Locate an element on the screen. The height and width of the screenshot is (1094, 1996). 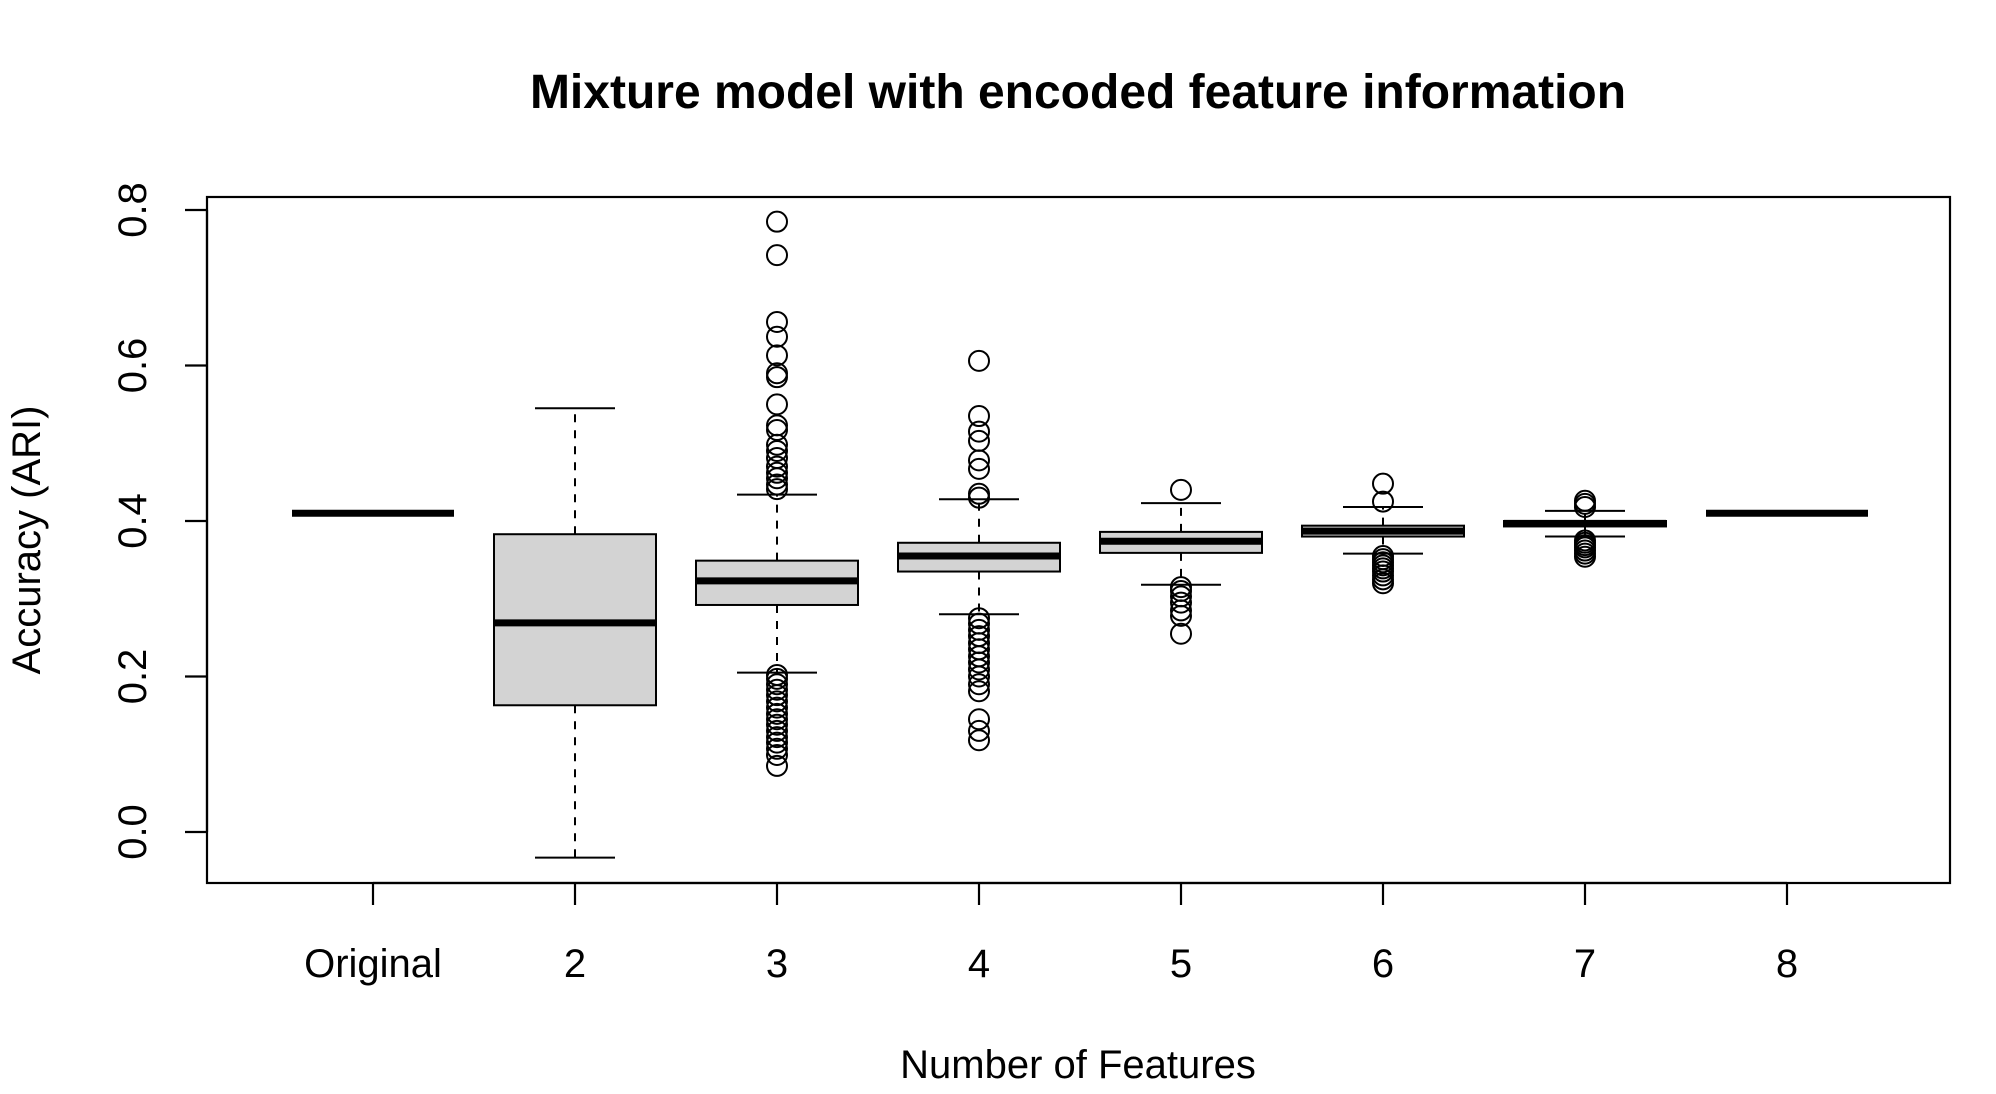
y-tick-label: 0.0 is located at coordinates (133, 832).